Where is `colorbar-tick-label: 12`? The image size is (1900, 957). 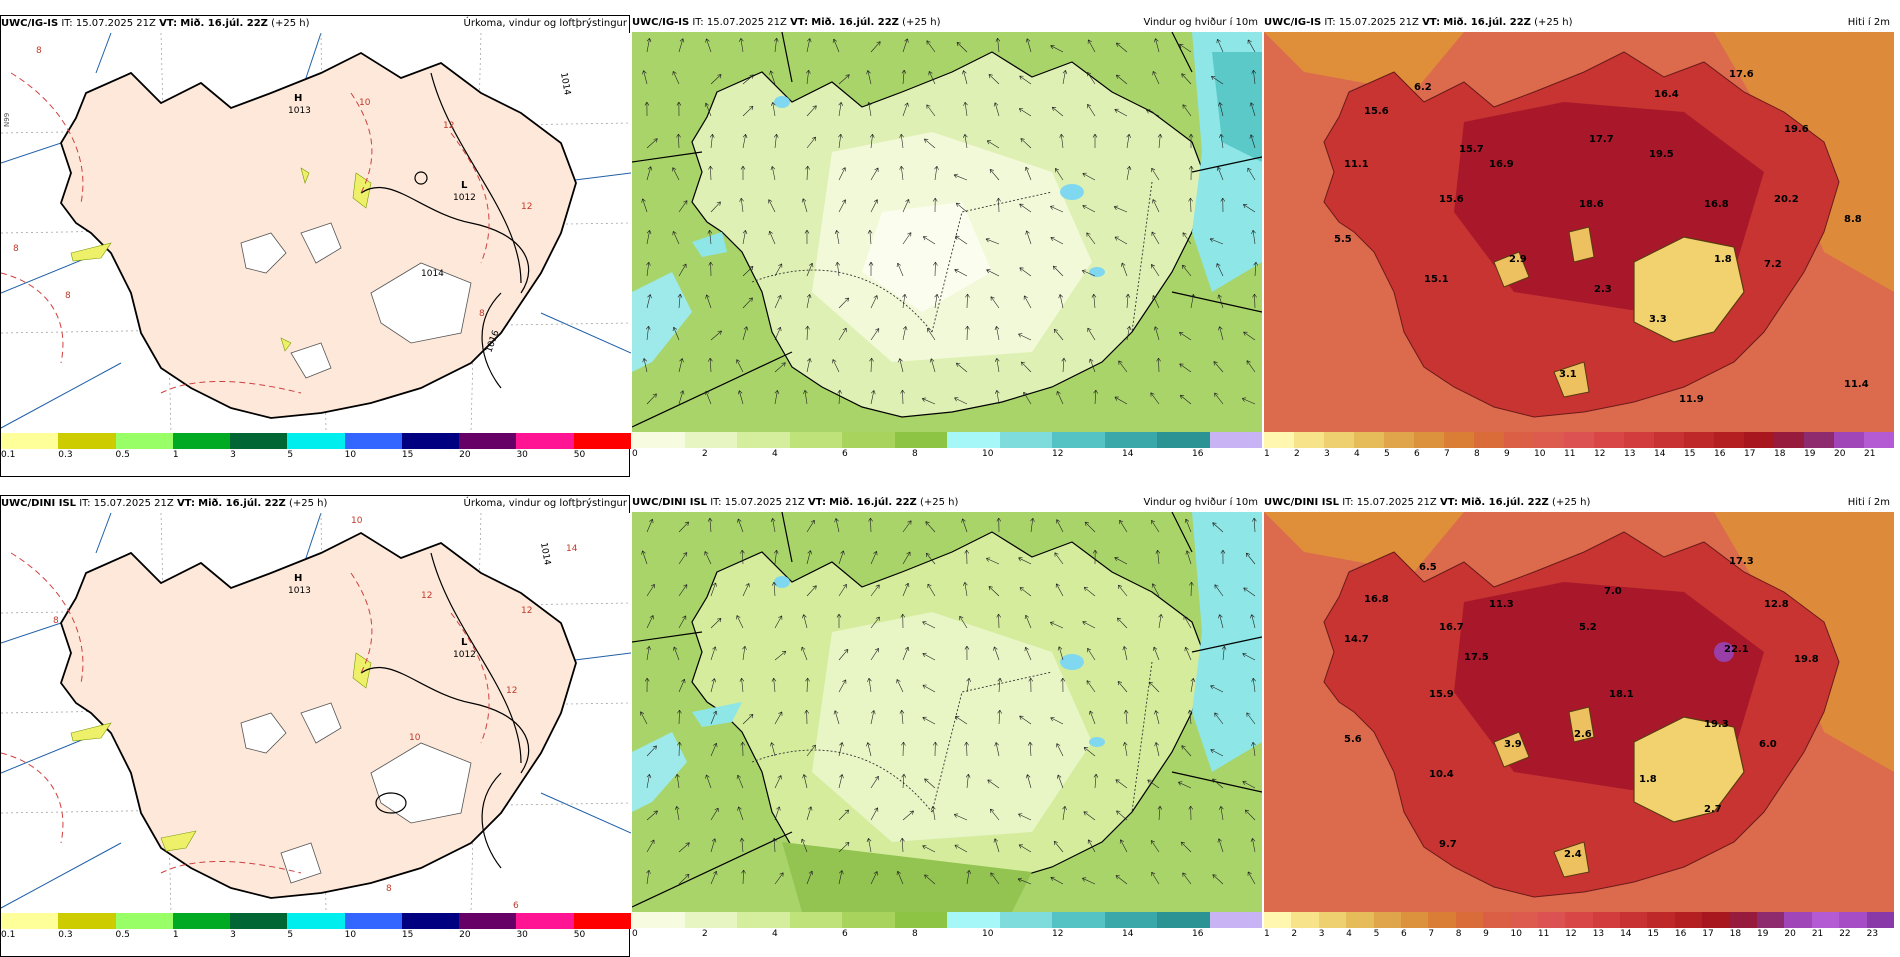 colorbar-tick-label: 12 is located at coordinates (1058, 454).